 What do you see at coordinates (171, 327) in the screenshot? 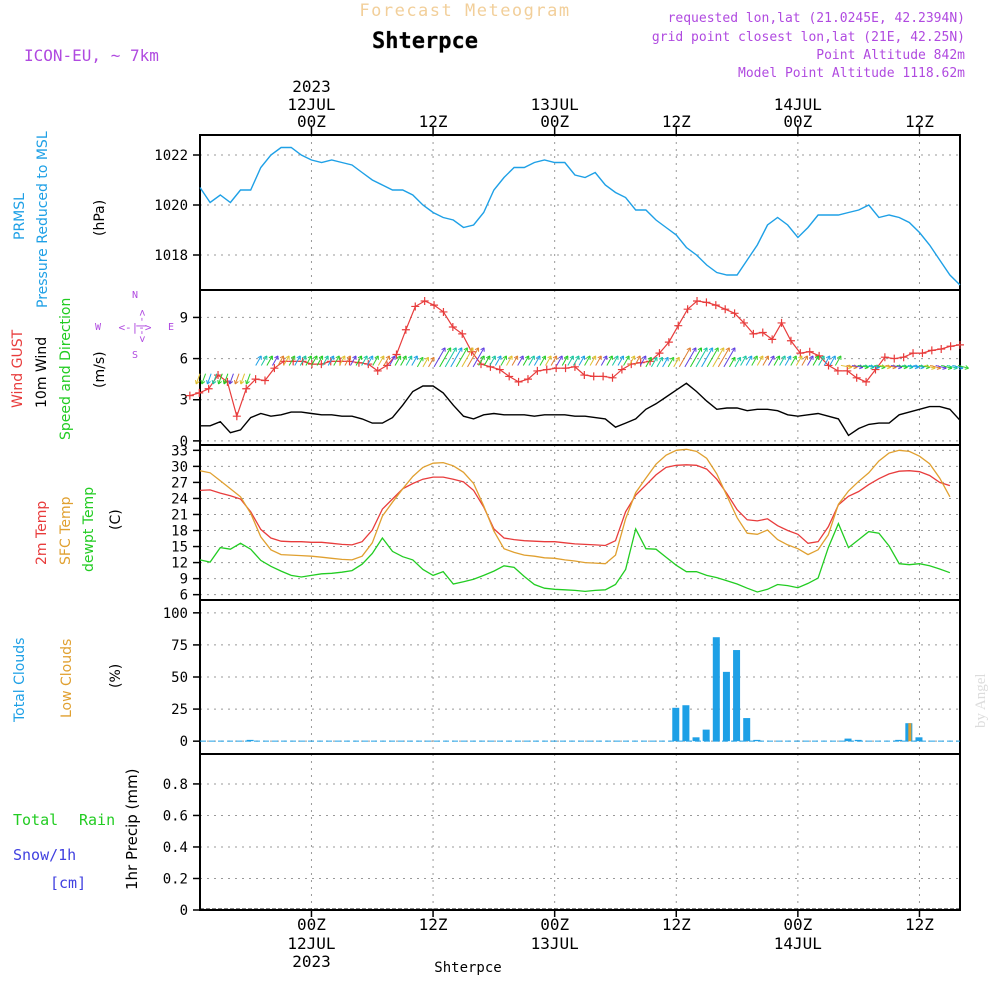
I see `svg-text: E` at bounding box center [171, 327].